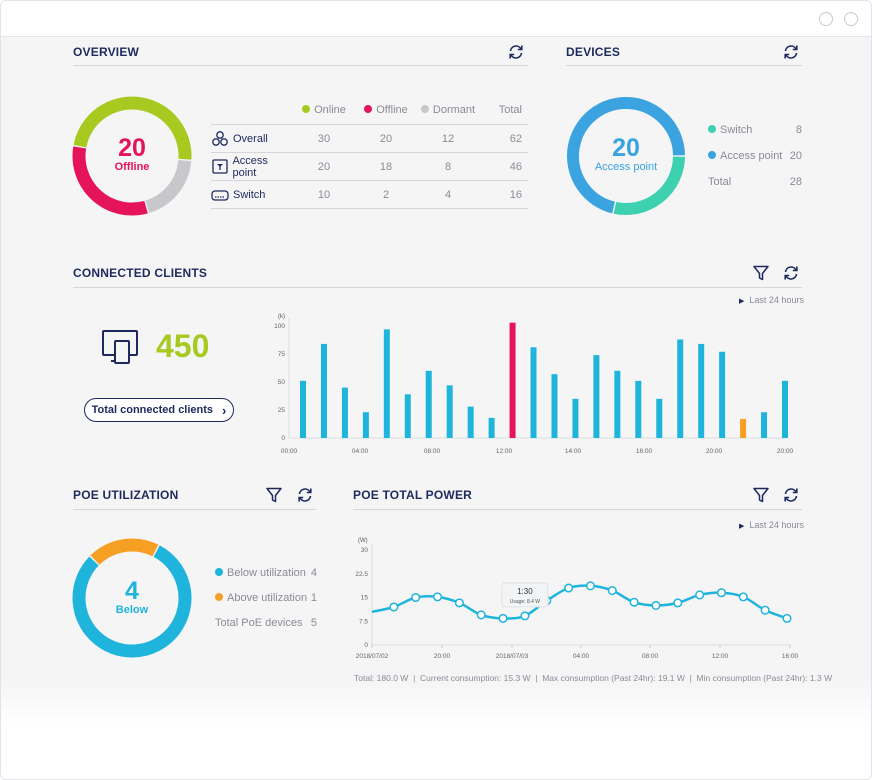 The width and height of the screenshot is (872, 780). I want to click on x-tick-label: 14:00, so click(573, 451).